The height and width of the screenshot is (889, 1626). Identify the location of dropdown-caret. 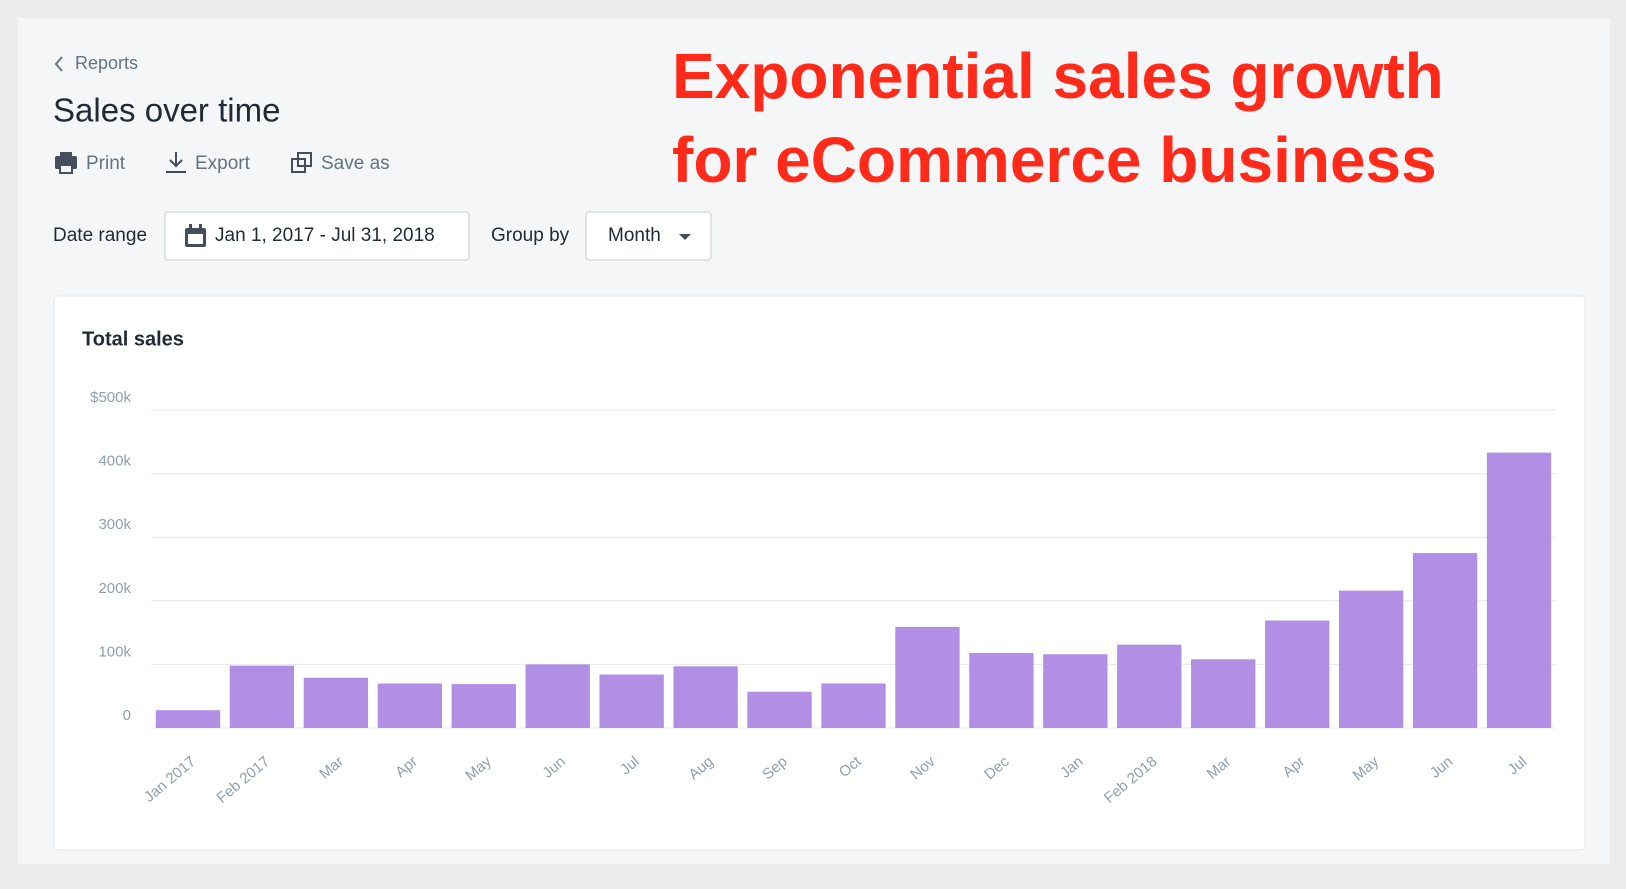
(685, 237).